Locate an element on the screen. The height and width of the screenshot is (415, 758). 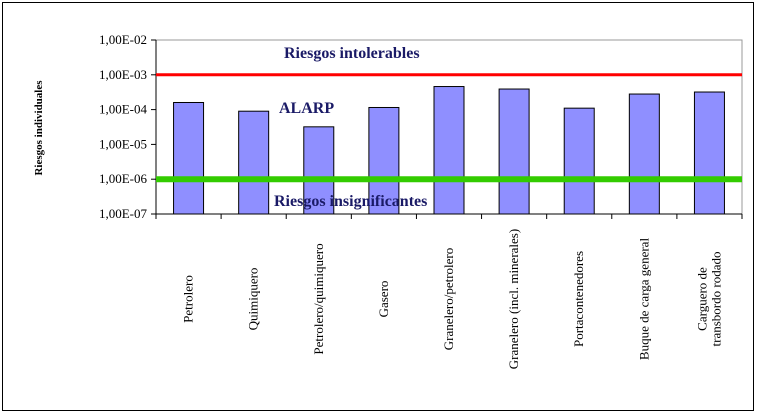
x-category-label-3: Gasero is located at coordinates (383, 299).